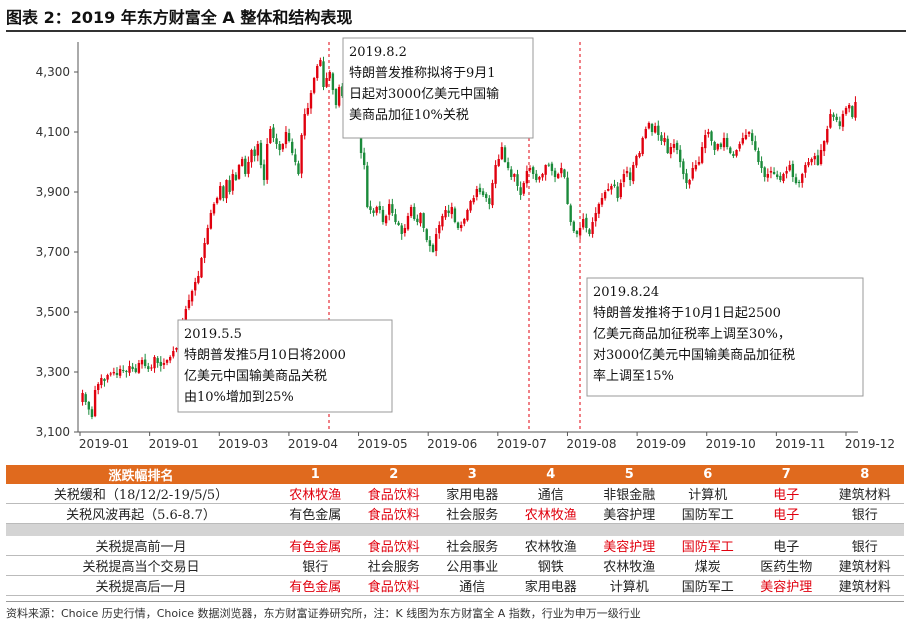 Image resolution: width=916 pixels, height=624 pixels. I want to click on rank-cell: 国防军工, so click(707, 513).